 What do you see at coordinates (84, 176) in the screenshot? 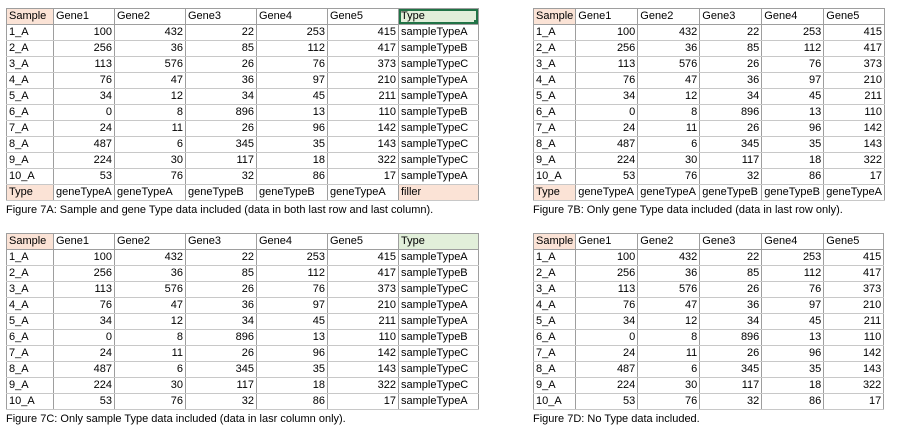
I see `value-cell: 53` at bounding box center [84, 176].